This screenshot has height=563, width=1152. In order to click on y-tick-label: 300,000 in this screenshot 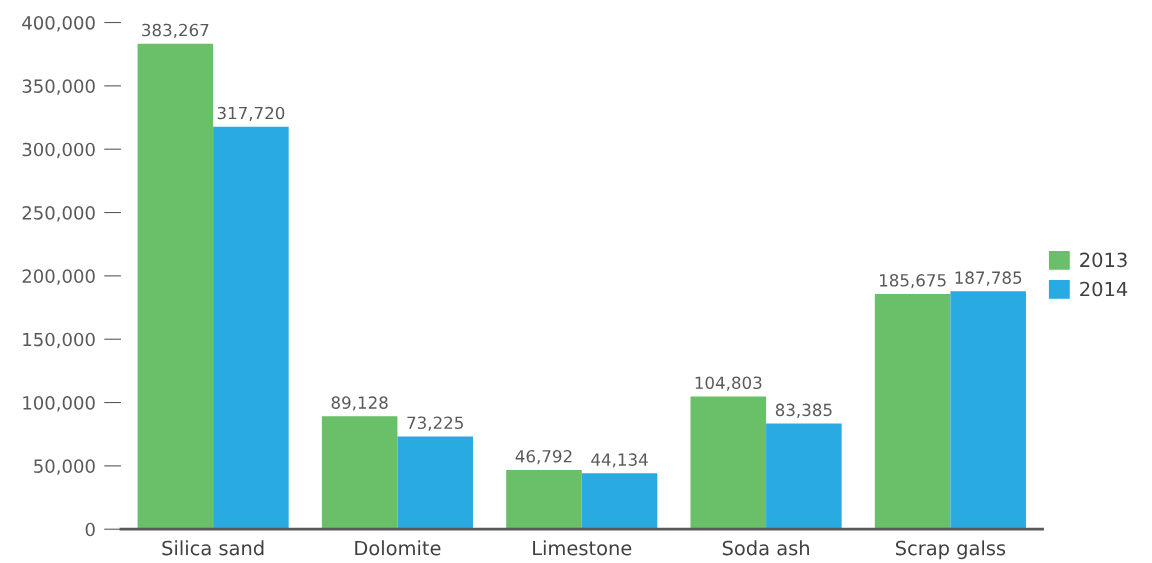, I will do `click(58, 150)`.